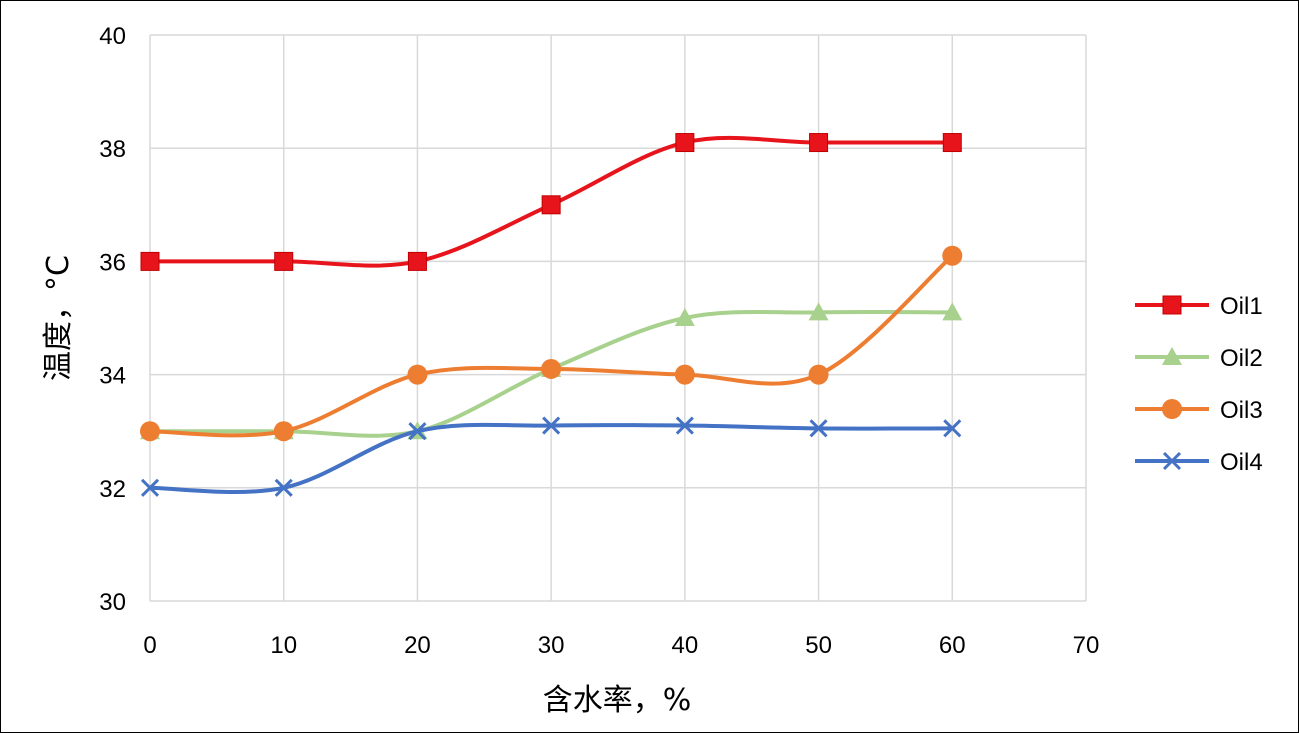 The image size is (1299, 733). Describe the element at coordinates (112, 149) in the screenshot. I see `y-tick-label: 38` at that location.